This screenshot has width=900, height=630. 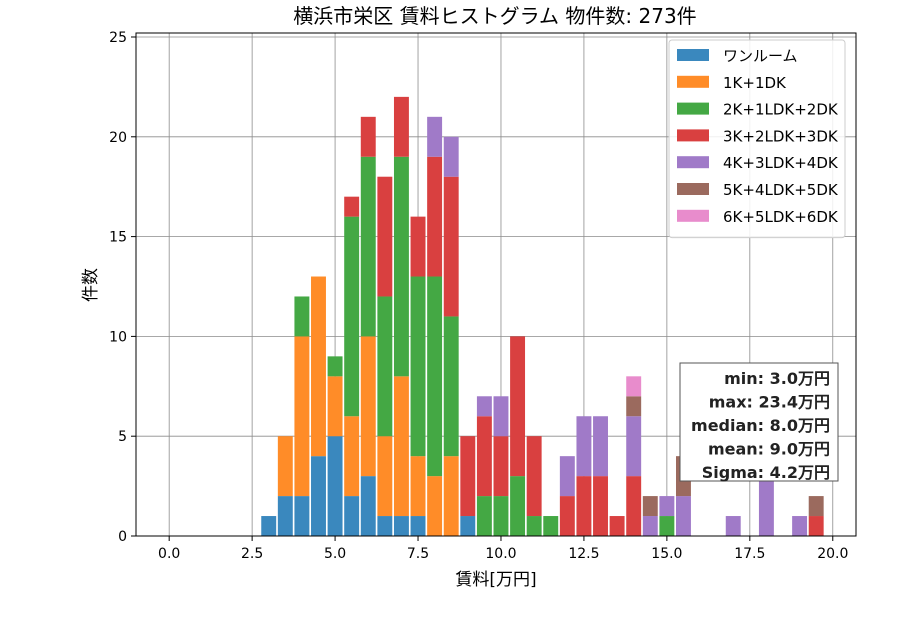 What do you see at coordinates (494, 16) in the screenshot?
I see `chart-title: 横浜市栄区 賃料ヒストグラム 物件数: 273件` at bounding box center [494, 16].